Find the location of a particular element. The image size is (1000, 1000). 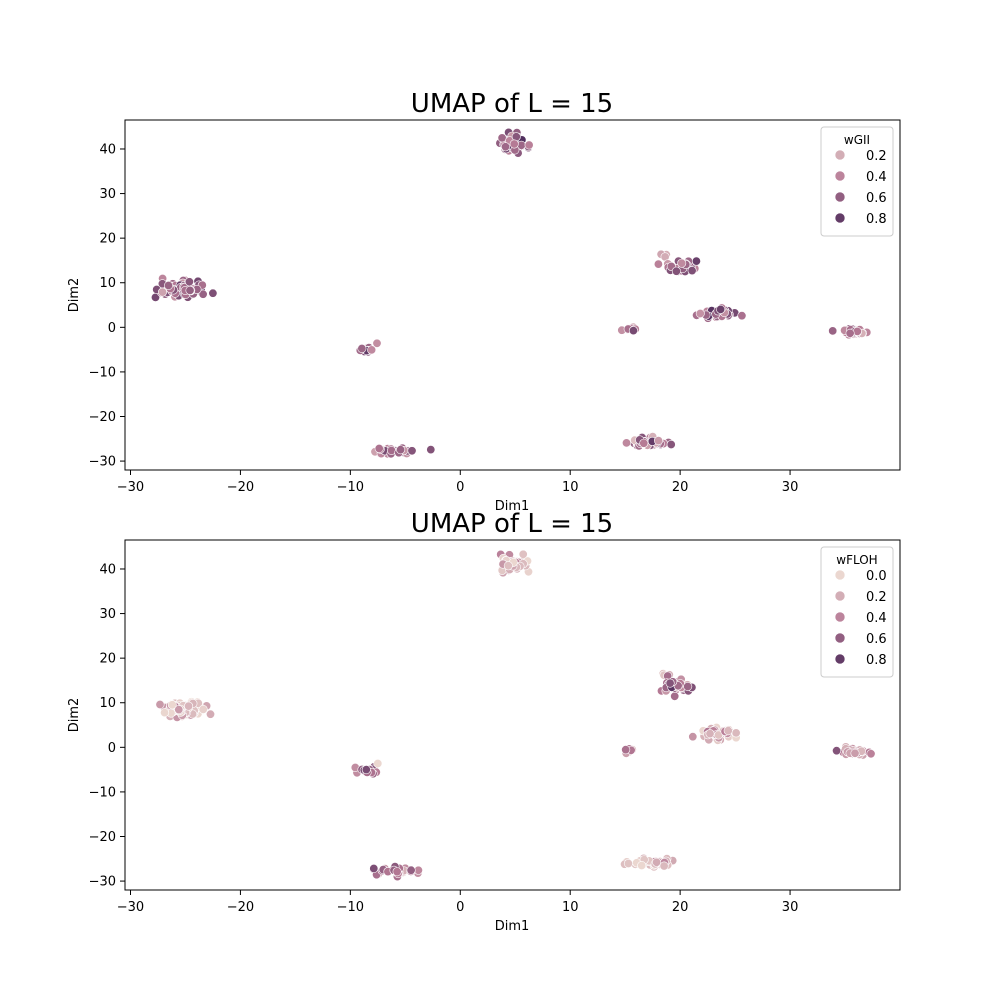

x-tick-label: −30 is located at coordinates (130, 487).